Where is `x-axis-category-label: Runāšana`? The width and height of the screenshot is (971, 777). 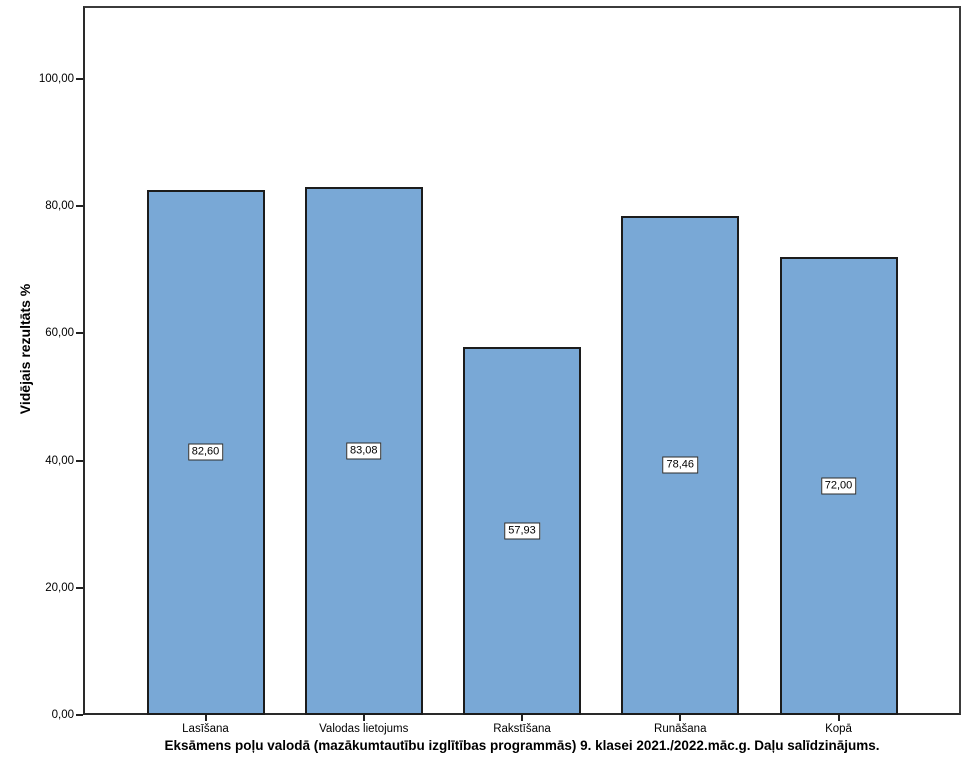 x-axis-category-label: Runāšana is located at coordinates (680, 729).